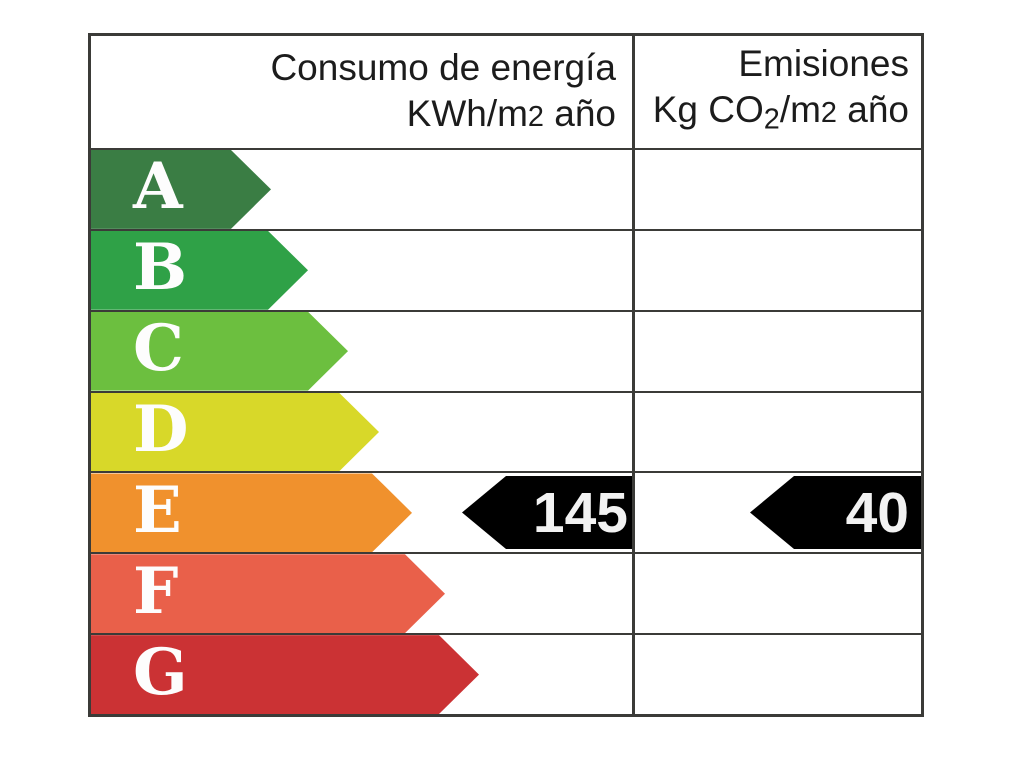  I want to click on co2-subscript: 2, so click(771, 119).